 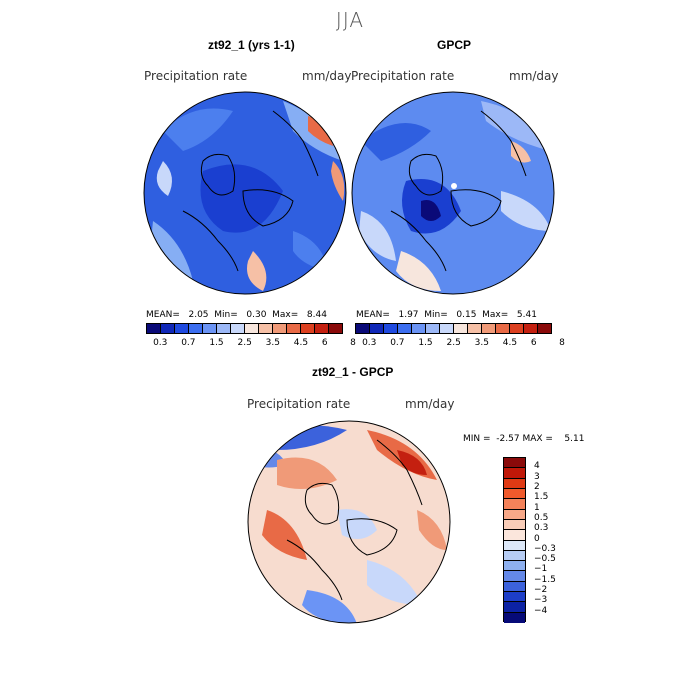 I want to click on obs-colorbar-tick-label: 0.3, so click(x=369, y=343).